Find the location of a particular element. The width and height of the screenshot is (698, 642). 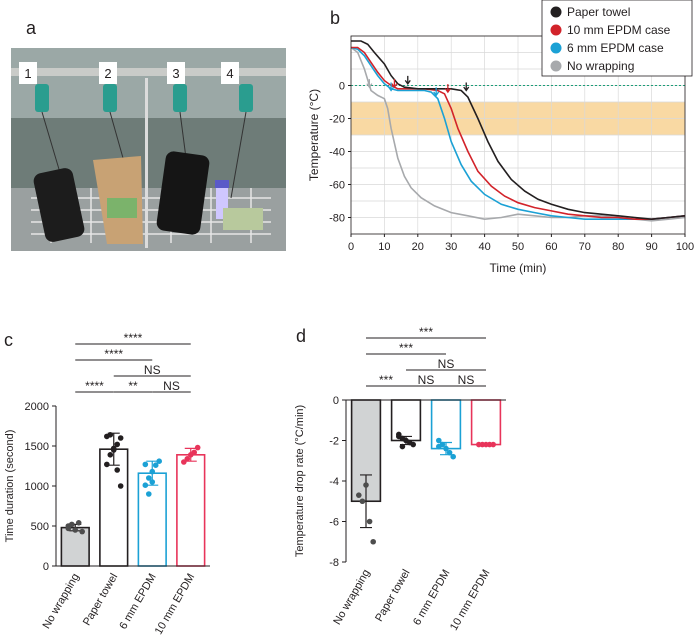

c-sig-label-1: ** is located at coordinates (133, 386).